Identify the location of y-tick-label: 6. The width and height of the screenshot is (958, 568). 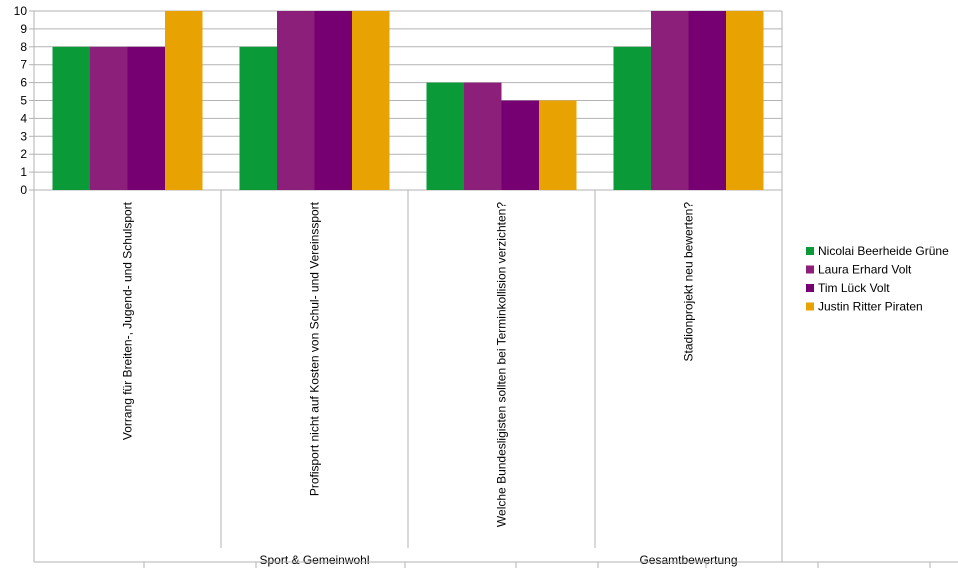
(23, 83).